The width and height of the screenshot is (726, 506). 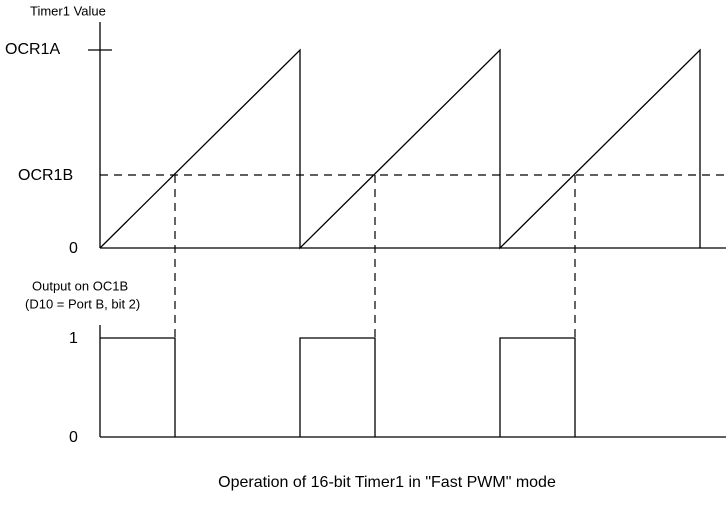 What do you see at coordinates (45, 175) in the screenshot?
I see `level-label: OCR1B` at bounding box center [45, 175].